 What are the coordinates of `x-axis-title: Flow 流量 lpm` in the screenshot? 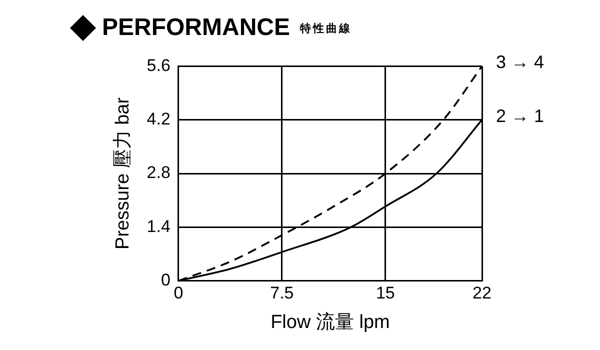 It's located at (330, 321).